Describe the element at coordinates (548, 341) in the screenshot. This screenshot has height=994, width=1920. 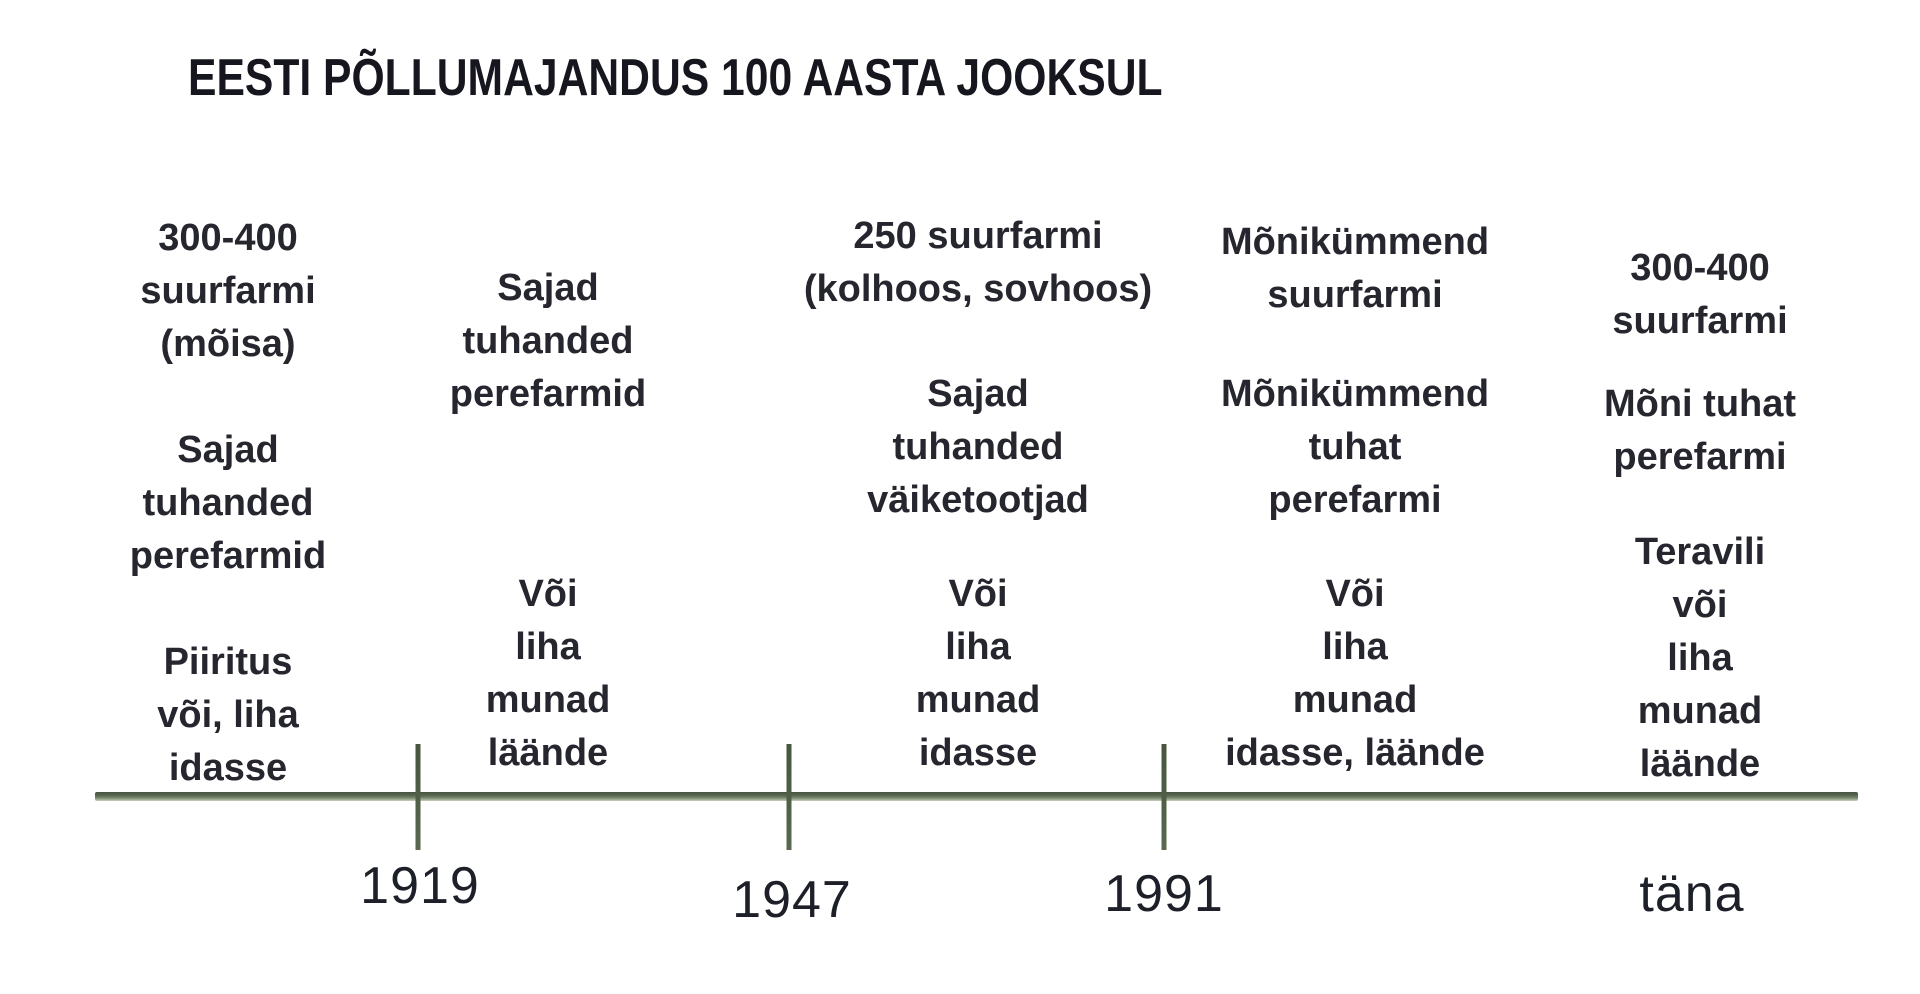
I see `period-1919-farms-family: Sajad tuhanded perefarmid` at that location.